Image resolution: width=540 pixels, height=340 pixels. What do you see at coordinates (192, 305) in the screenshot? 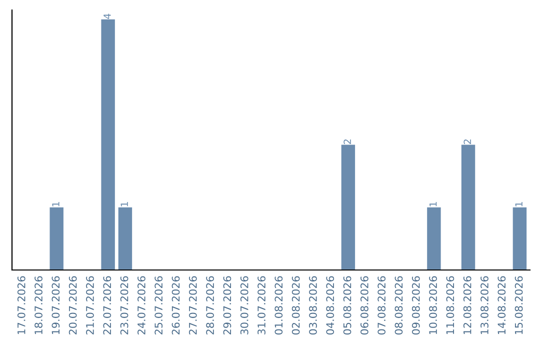
I see `x-tick-label: 27.07.2026` at bounding box center [192, 305].